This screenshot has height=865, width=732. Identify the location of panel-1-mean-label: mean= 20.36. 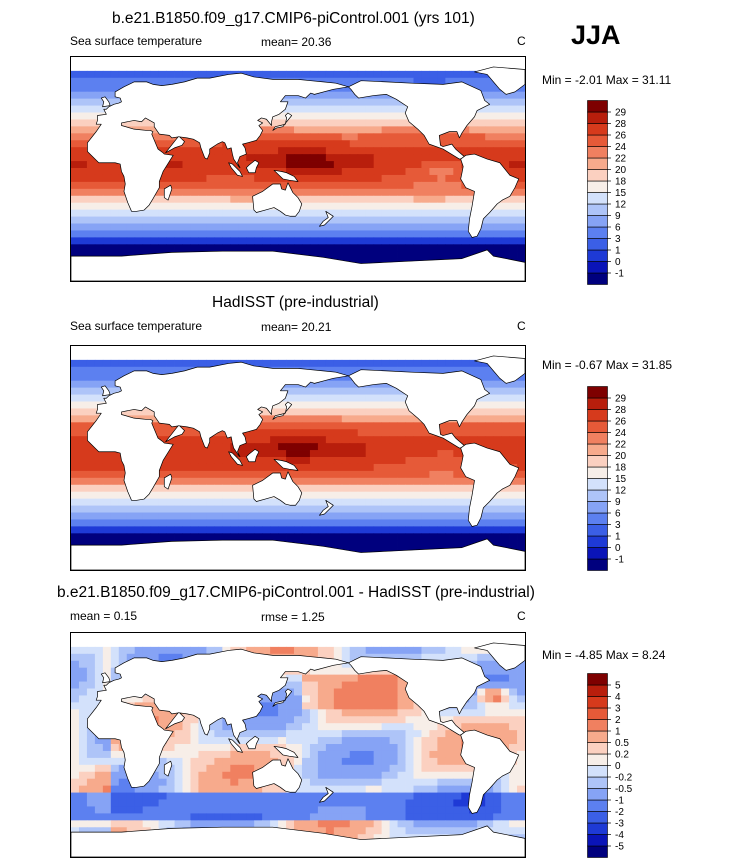
(296, 42).